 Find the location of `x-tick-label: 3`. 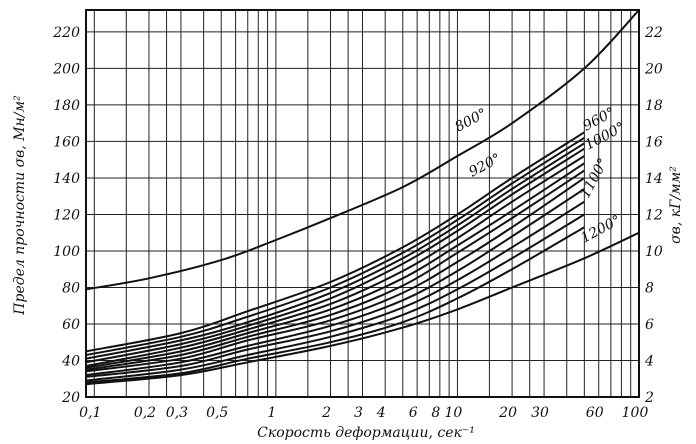

x-tick-label: 3 is located at coordinates (358, 413).